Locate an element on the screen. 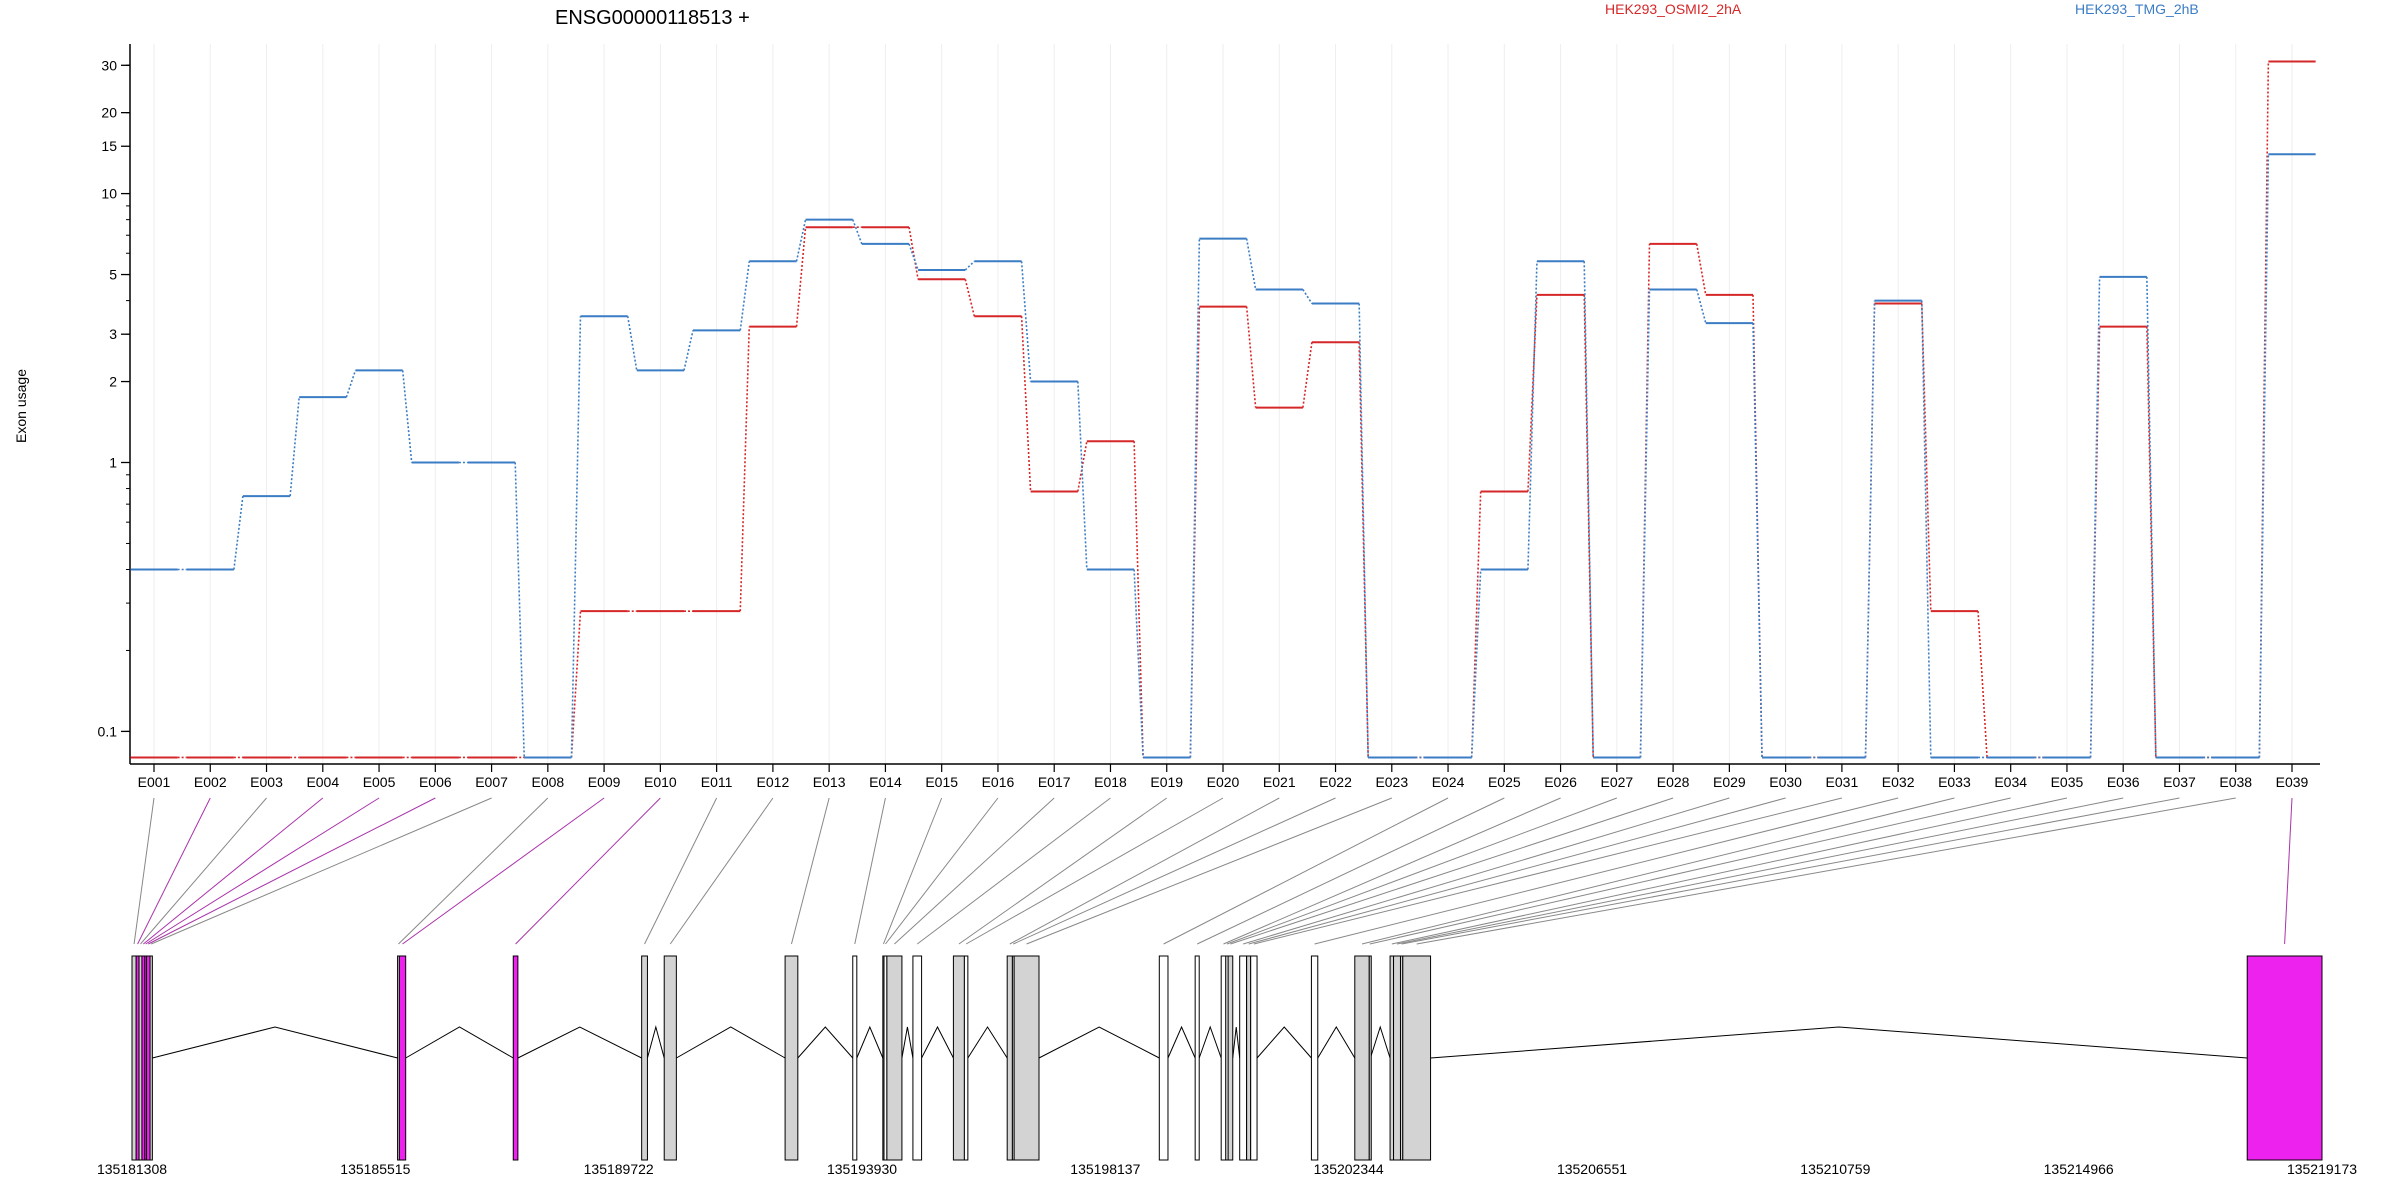 The width and height of the screenshot is (2400, 1200). connector-E007 is located at coordinates (321, 871).